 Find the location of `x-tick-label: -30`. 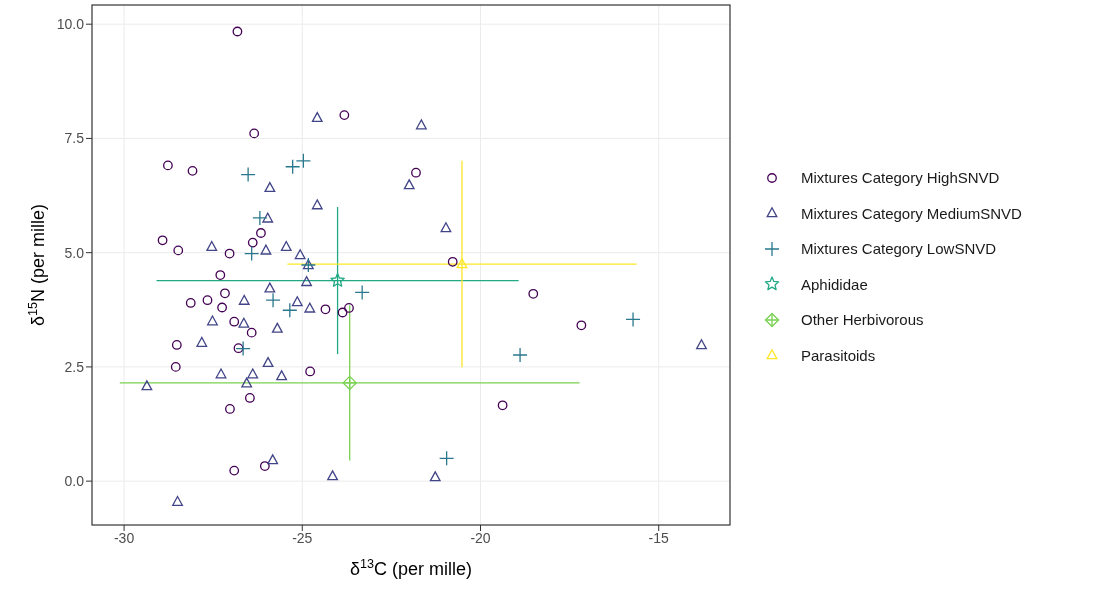

x-tick-label: -30 is located at coordinates (124, 537).